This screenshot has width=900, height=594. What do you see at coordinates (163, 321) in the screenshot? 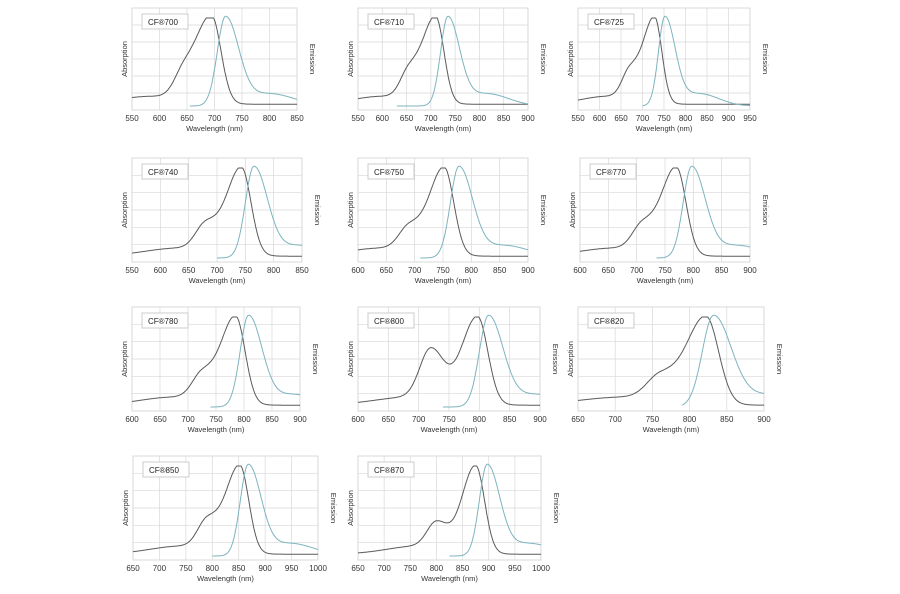
I see `legend-title: CF®780` at bounding box center [163, 321].